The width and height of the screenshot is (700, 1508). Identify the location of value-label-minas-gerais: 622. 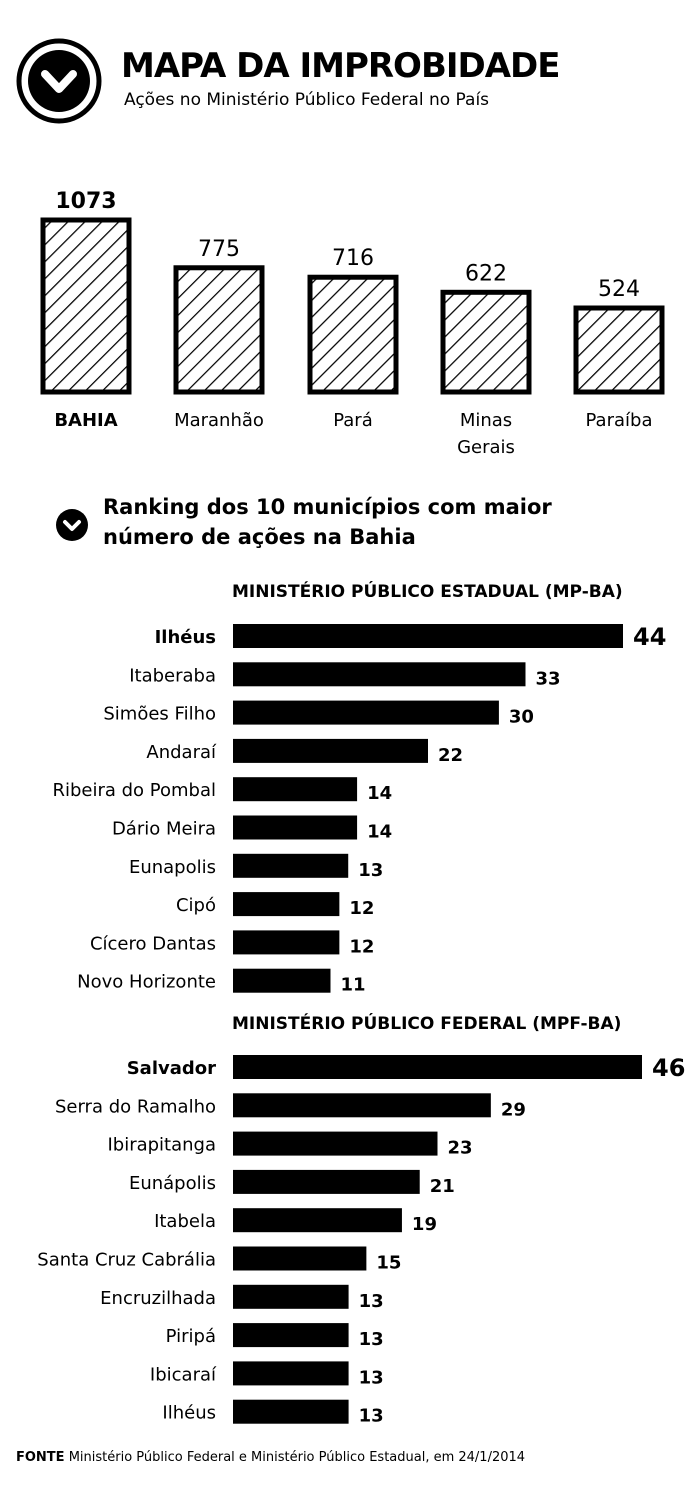
(486, 273).